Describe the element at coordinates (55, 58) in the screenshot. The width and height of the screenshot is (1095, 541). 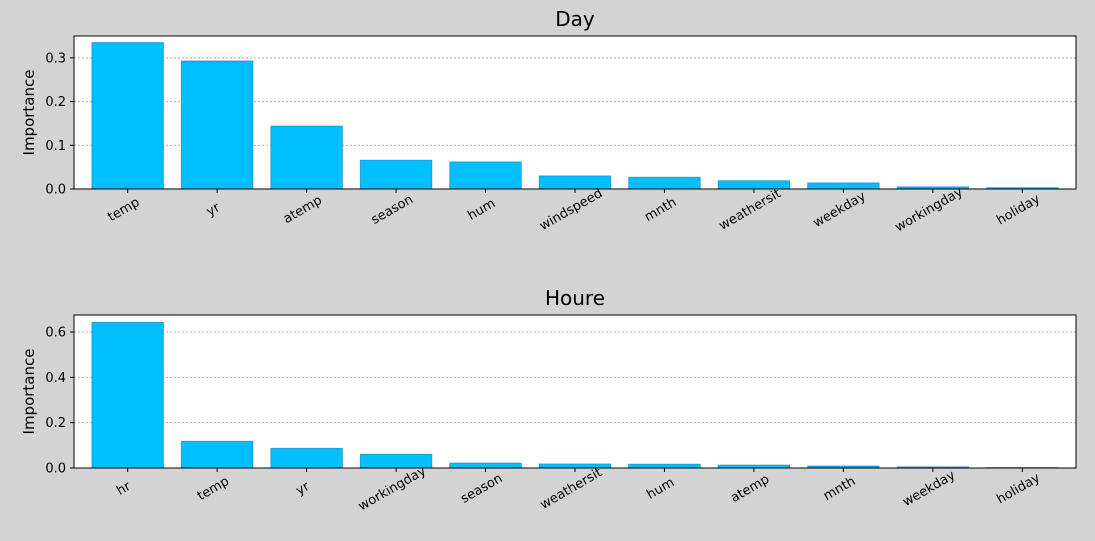
I see `y-tick-label: 0.3` at that location.